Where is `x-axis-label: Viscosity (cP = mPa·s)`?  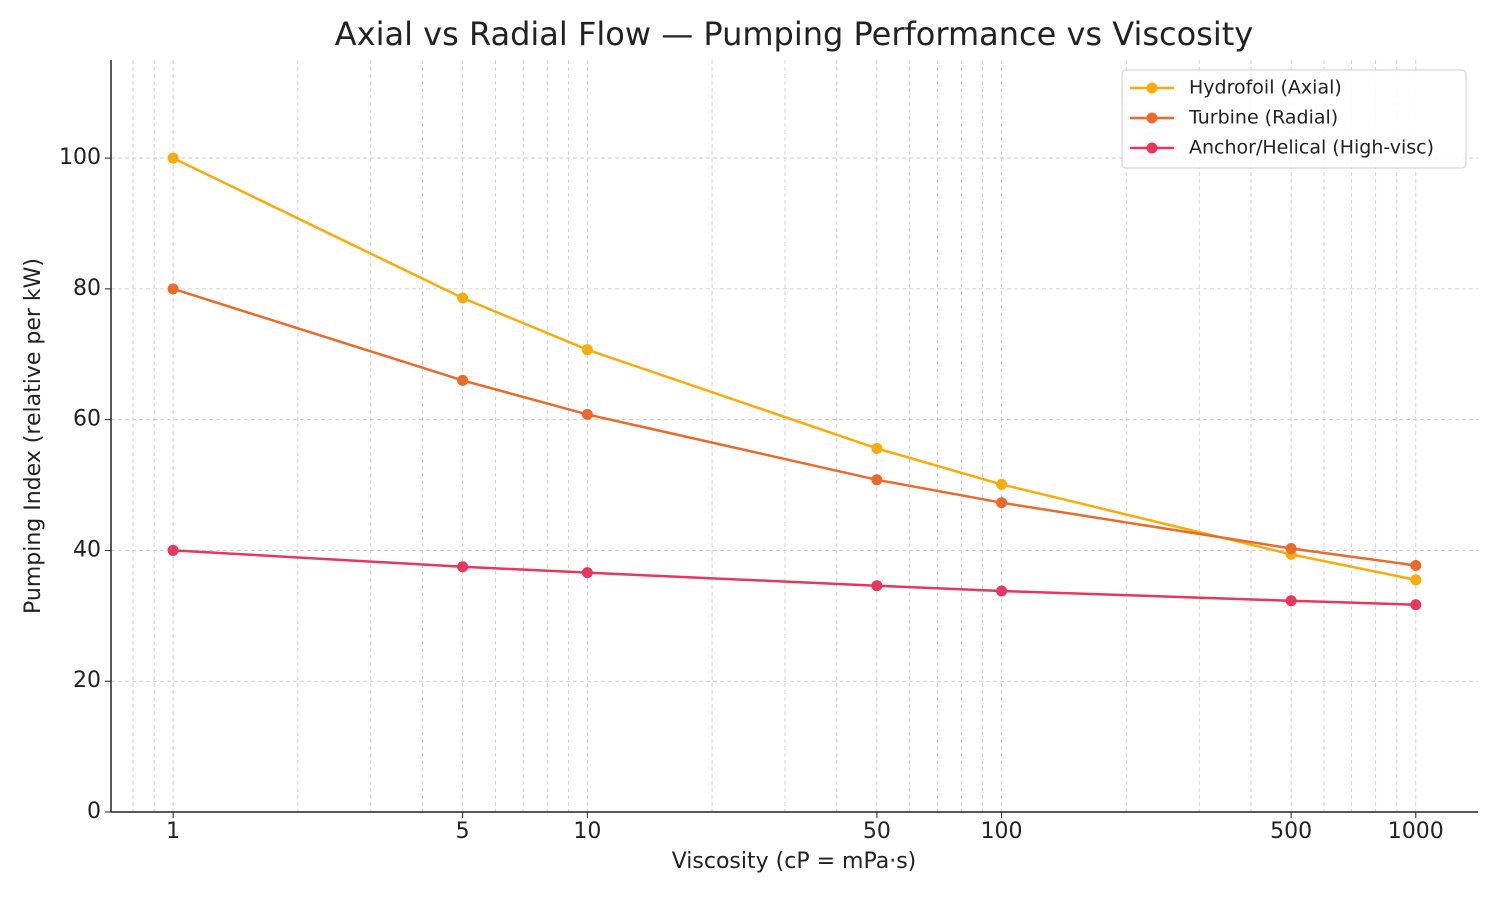
x-axis-label: Viscosity (cP = mPa·s) is located at coordinates (794, 861).